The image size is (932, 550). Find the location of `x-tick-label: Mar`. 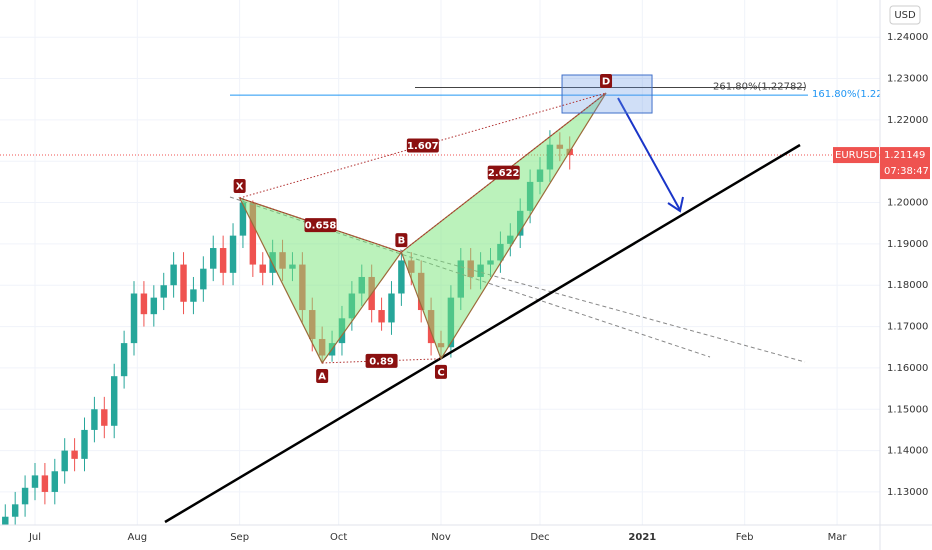

x-tick-label: Mar is located at coordinates (838, 537).